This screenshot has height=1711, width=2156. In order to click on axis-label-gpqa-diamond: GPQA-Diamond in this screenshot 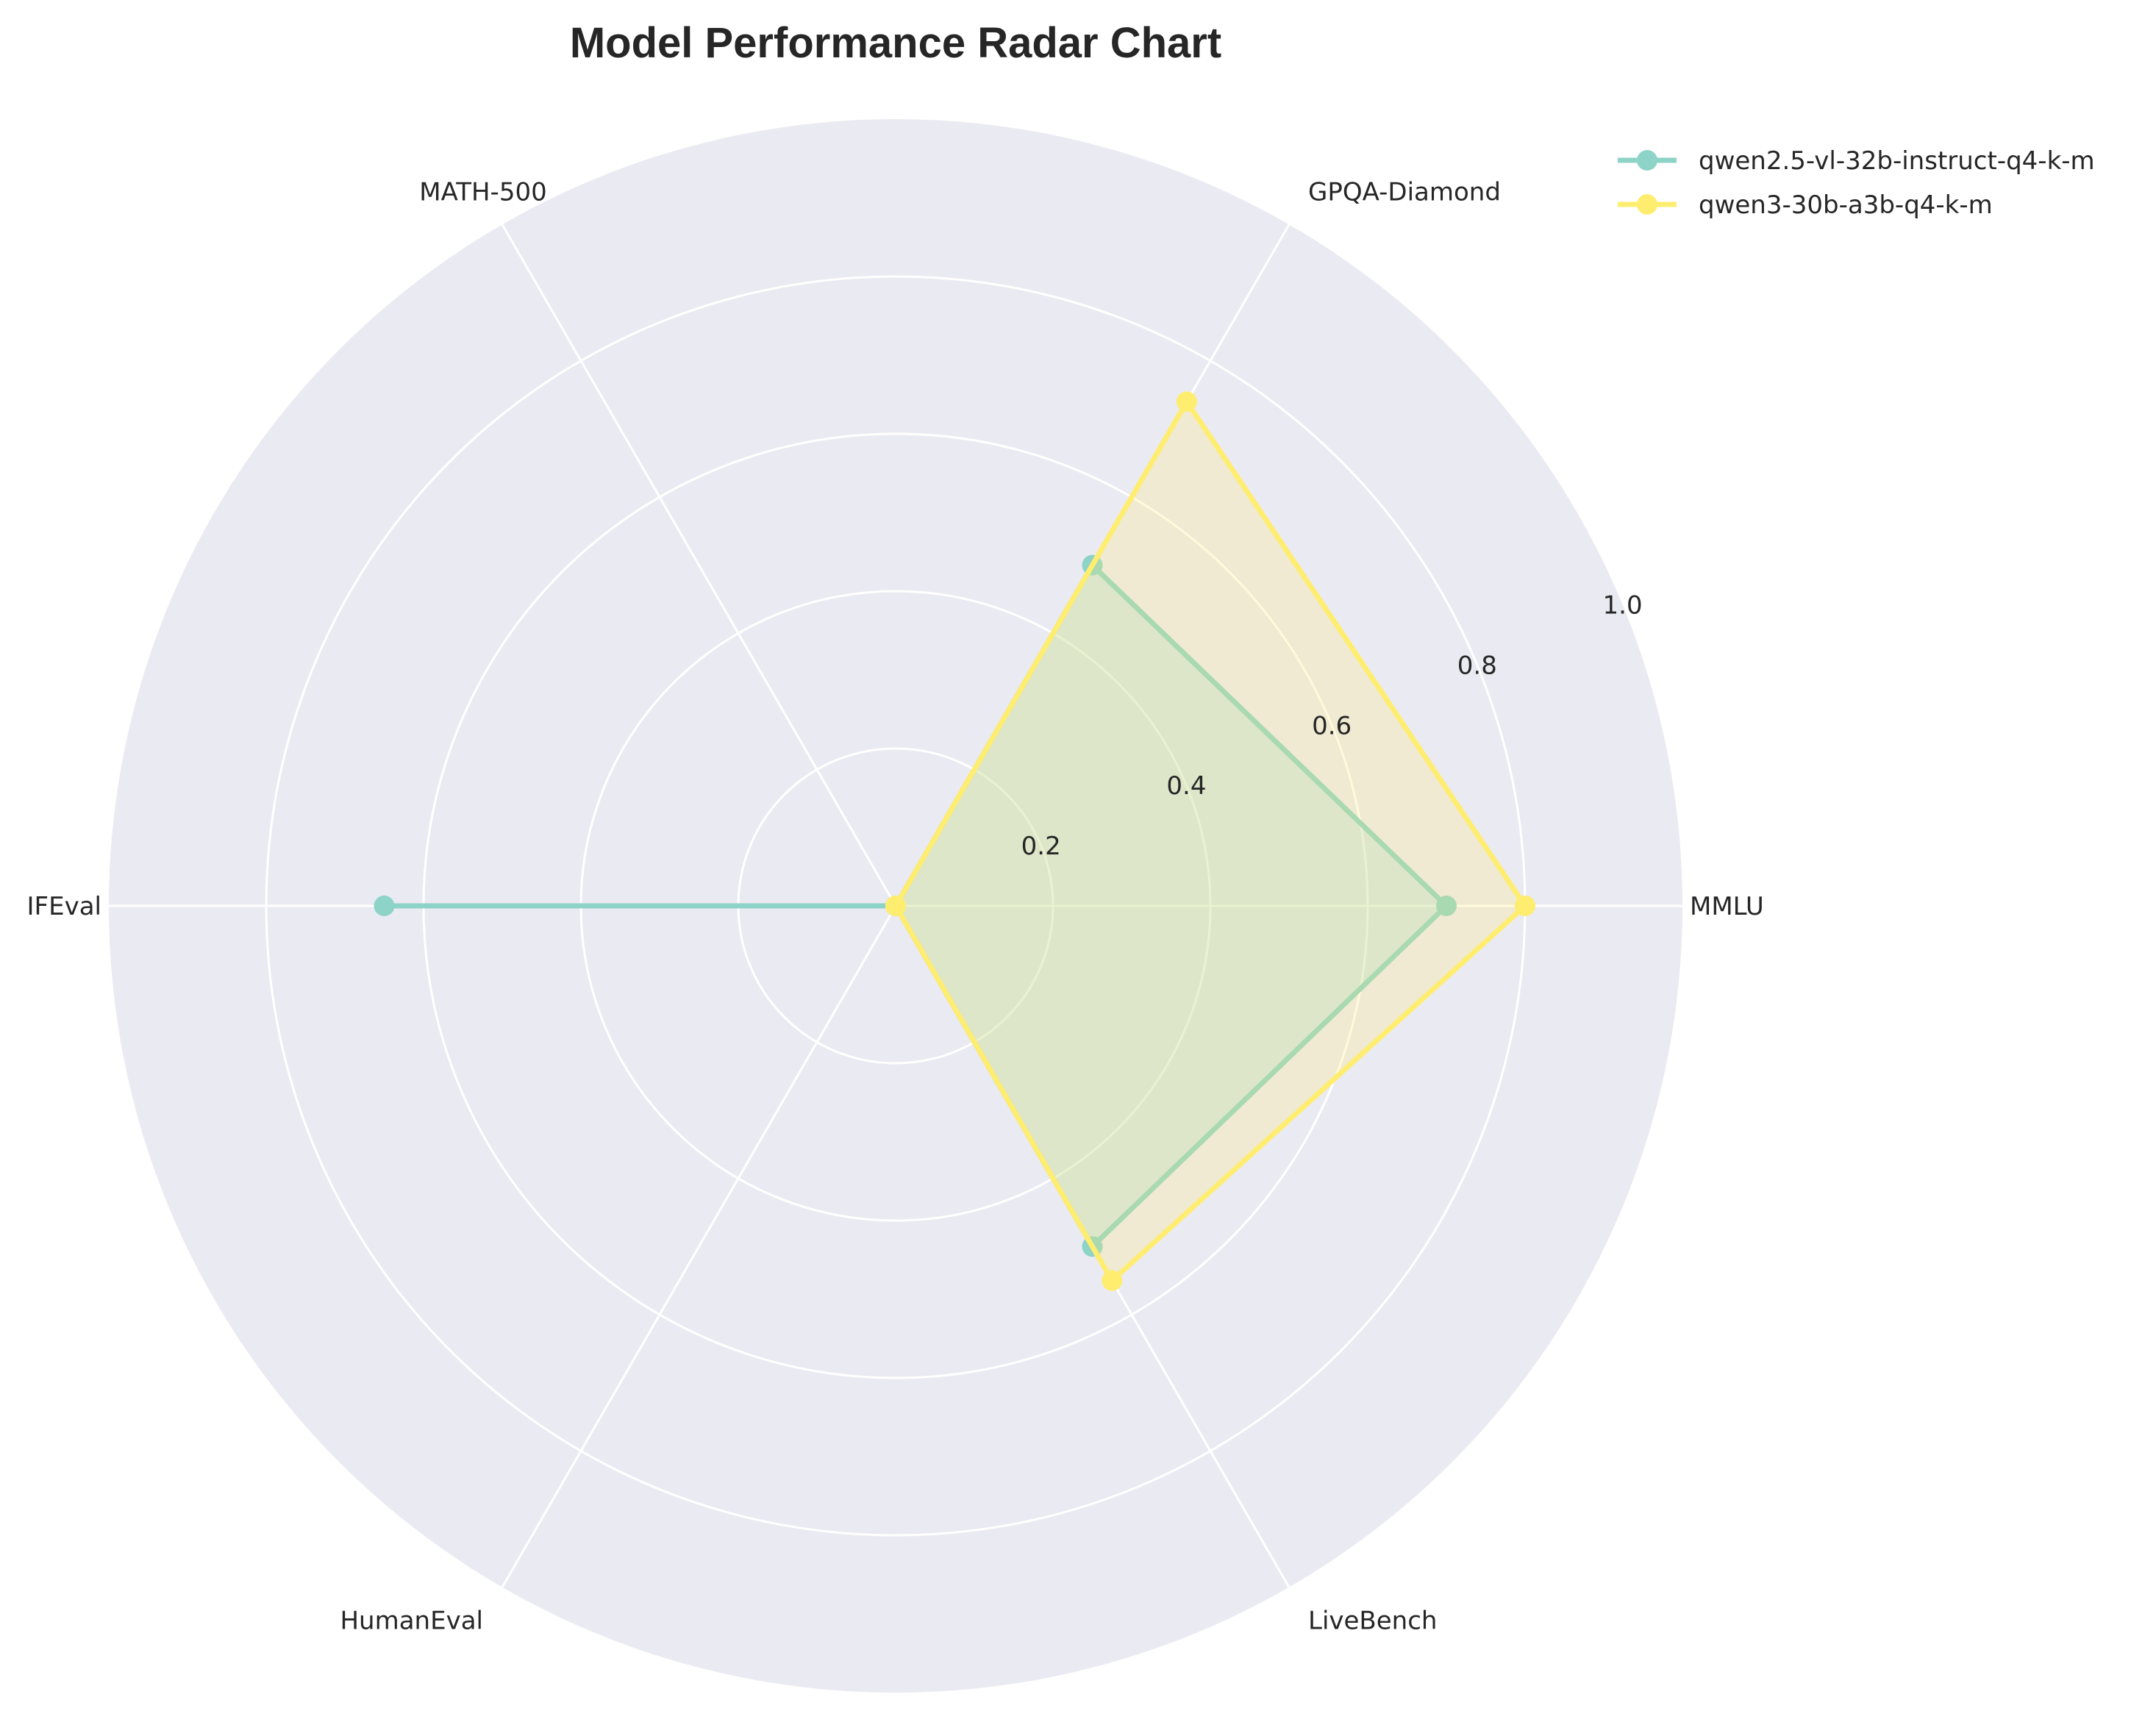, I will do `click(1404, 192)`.